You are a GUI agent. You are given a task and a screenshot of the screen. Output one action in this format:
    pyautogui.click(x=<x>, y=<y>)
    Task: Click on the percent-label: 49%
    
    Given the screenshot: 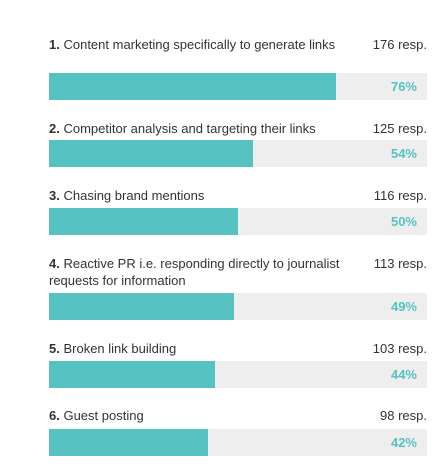 What is the action you would take?
    pyautogui.click(x=403, y=306)
    